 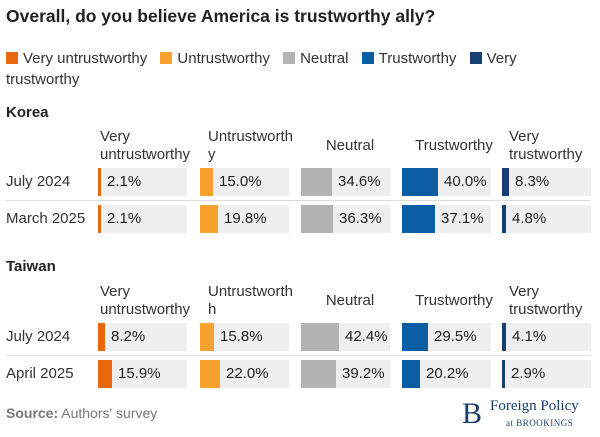 I want to click on cell-taiwan-july-untrustworthy: 15.8%, so click(x=244, y=337).